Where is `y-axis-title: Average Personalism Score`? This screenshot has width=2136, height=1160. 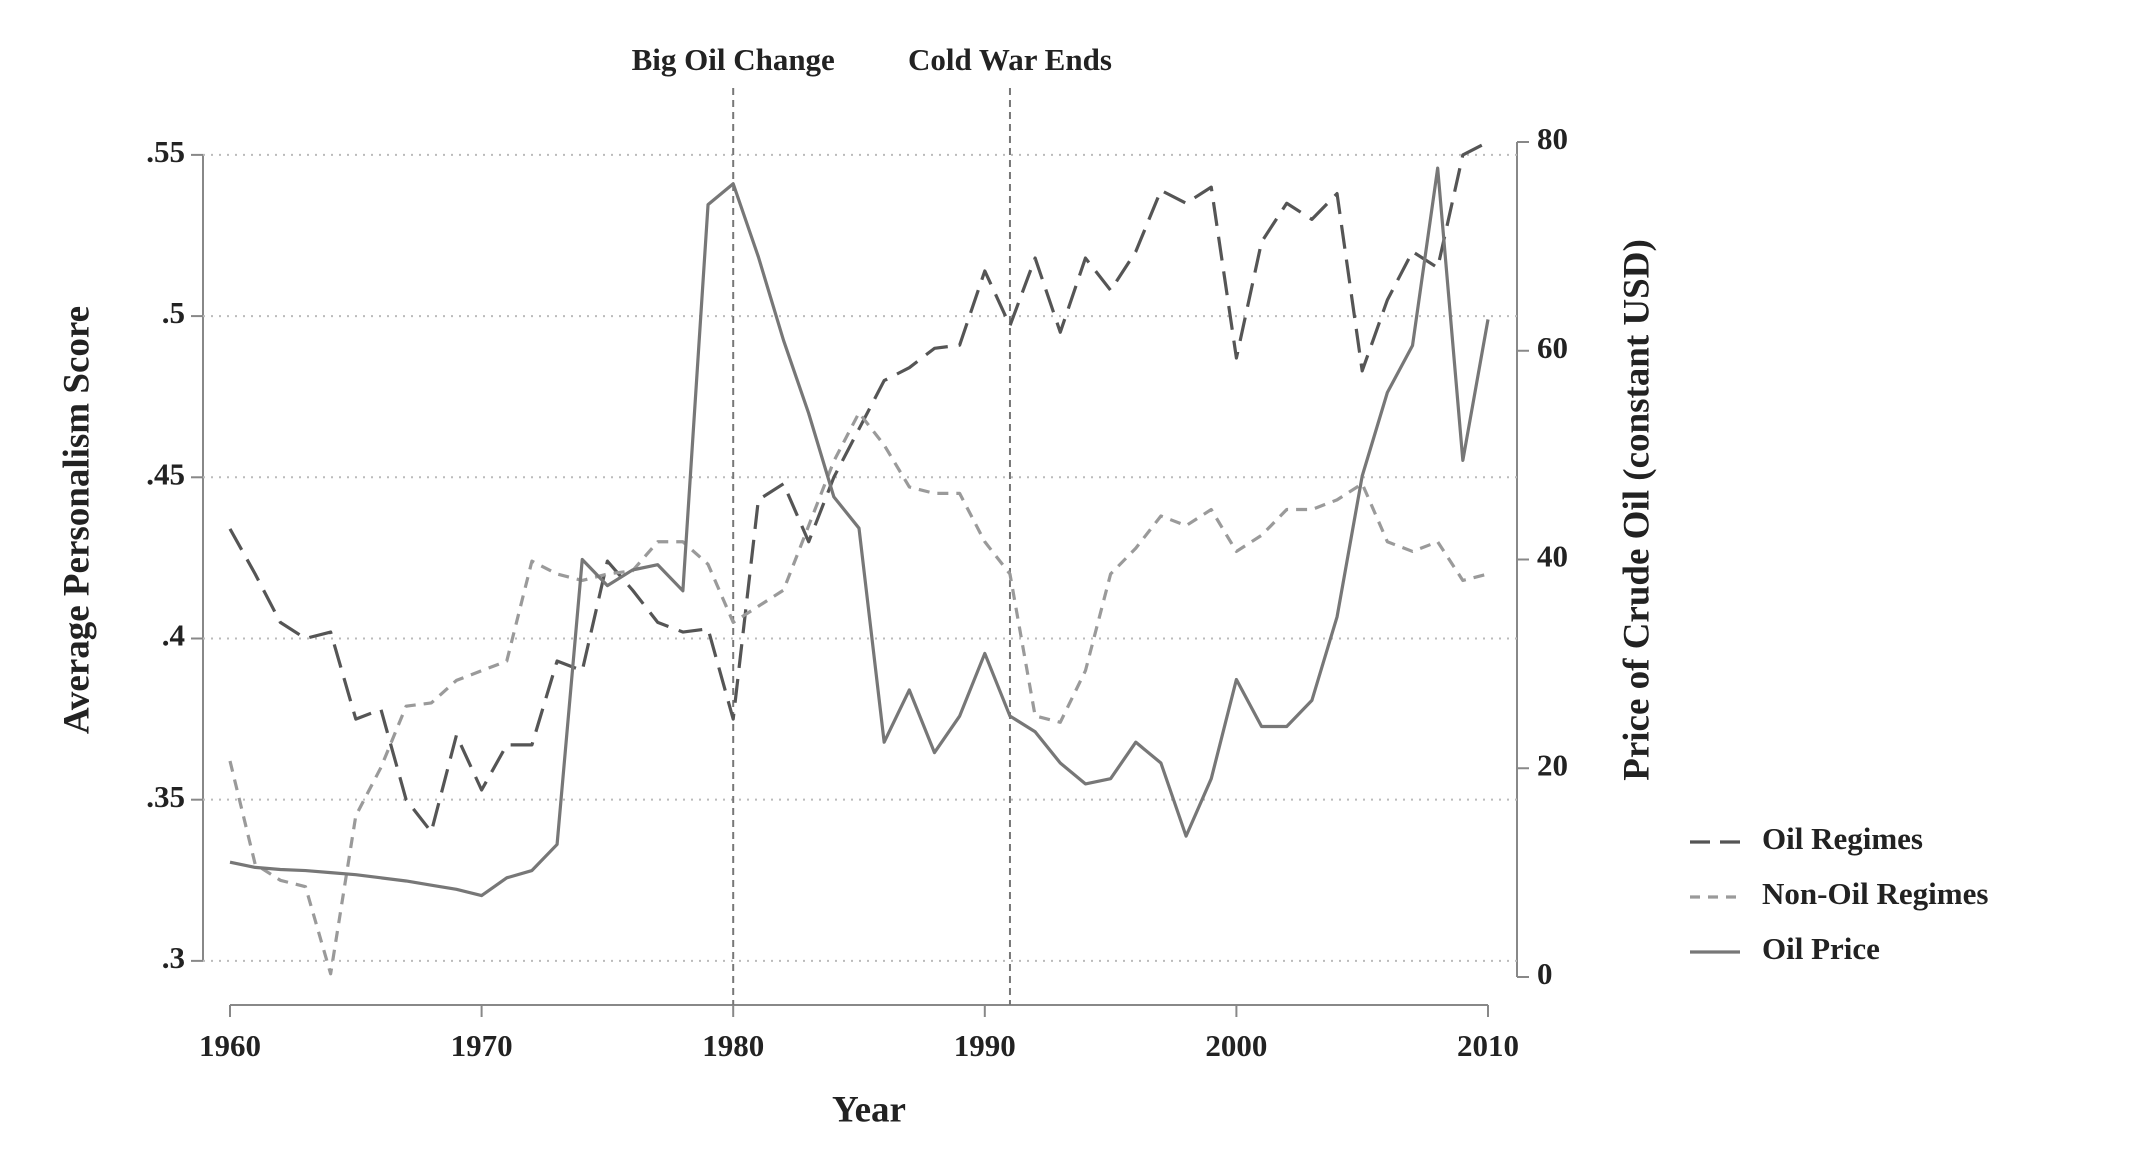 y-axis-title: Average Personalism Score is located at coordinates (76, 520).